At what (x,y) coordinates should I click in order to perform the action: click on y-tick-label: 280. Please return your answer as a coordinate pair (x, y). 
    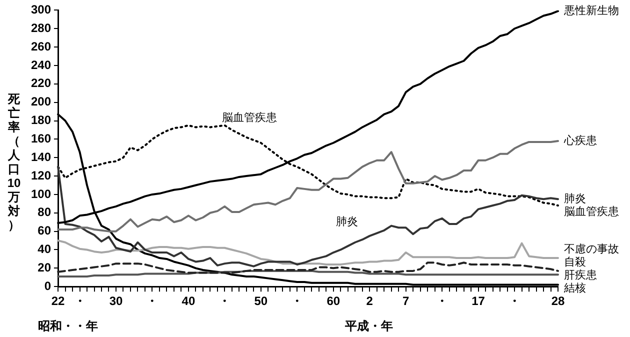
    Looking at the image, I should click on (41, 27).